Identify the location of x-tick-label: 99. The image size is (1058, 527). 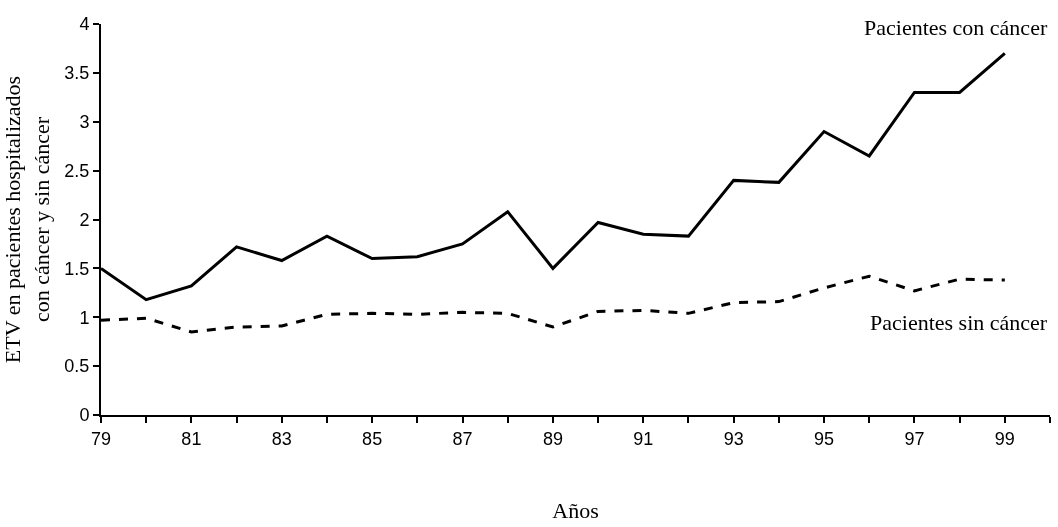
(1004, 438).